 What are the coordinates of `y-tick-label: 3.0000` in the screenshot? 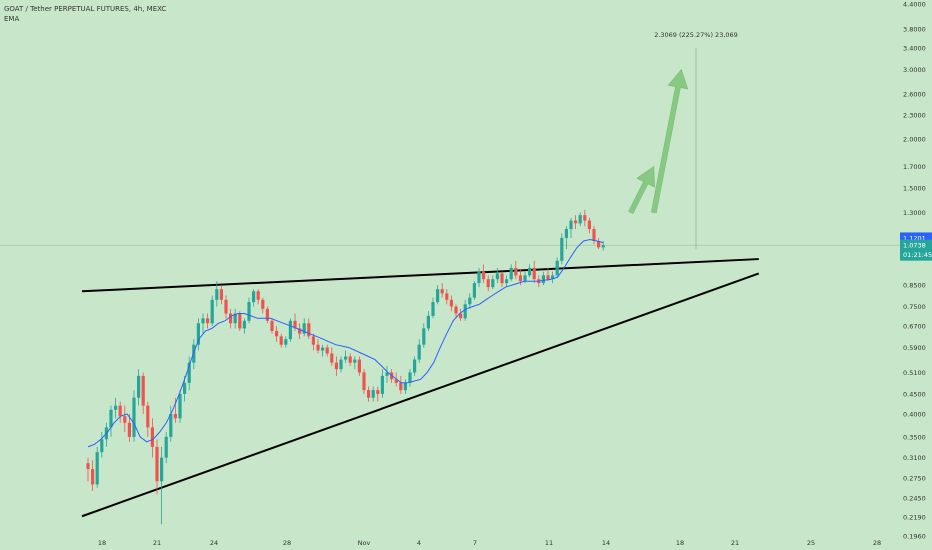 It's located at (914, 70).